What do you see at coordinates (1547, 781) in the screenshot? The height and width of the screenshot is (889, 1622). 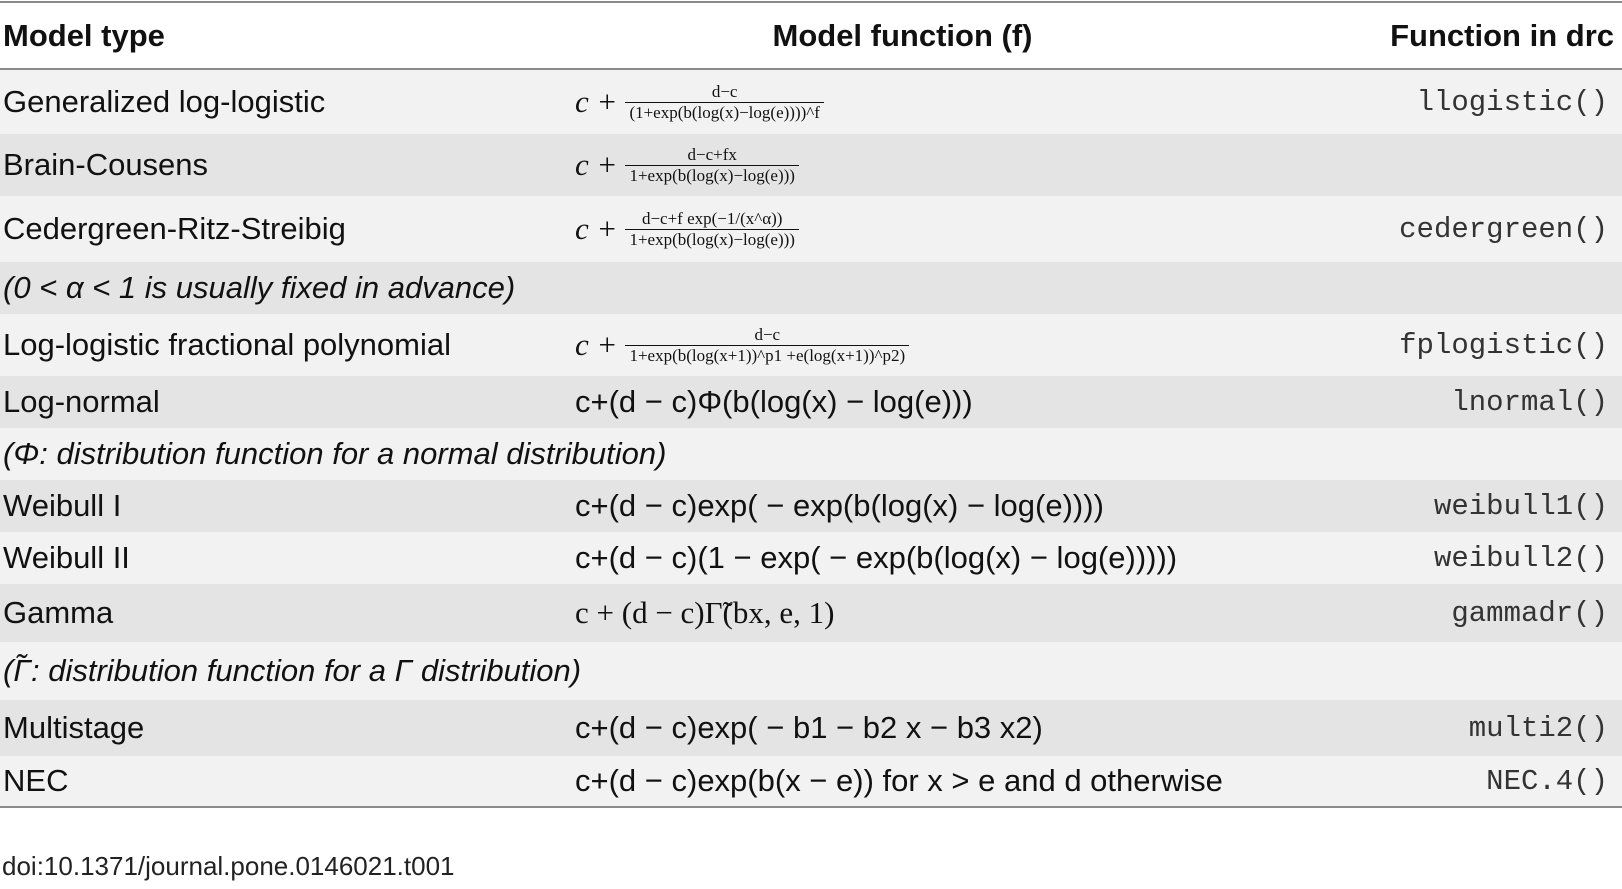 I see `drc-function-cell: NEC.4()` at bounding box center [1547, 781].